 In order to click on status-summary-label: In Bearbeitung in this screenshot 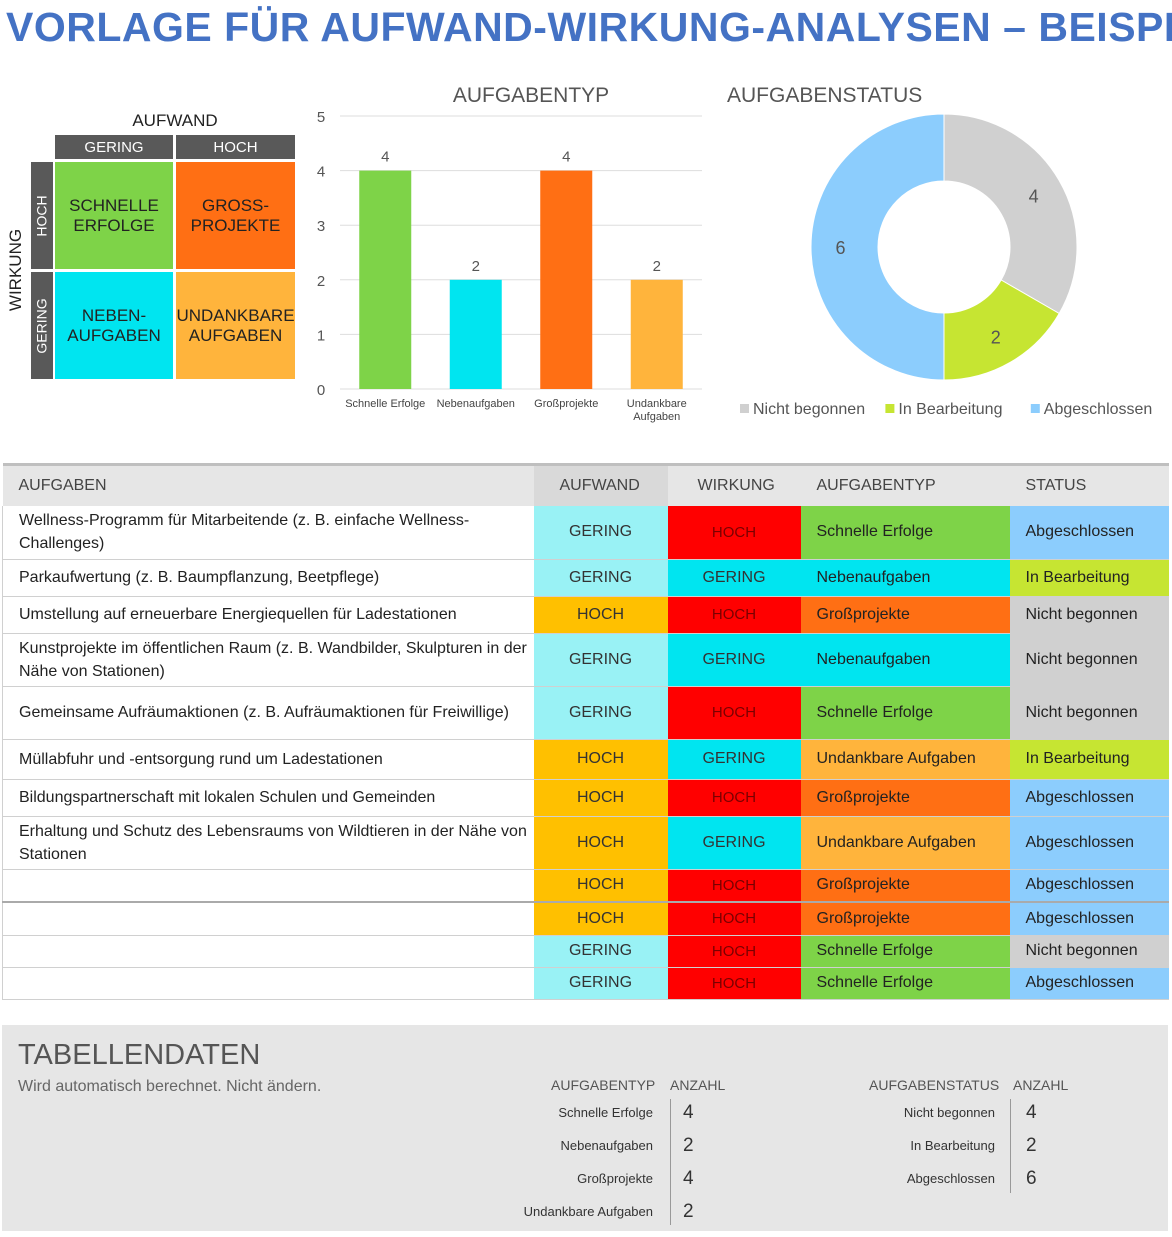, I will do `click(952, 1145)`.